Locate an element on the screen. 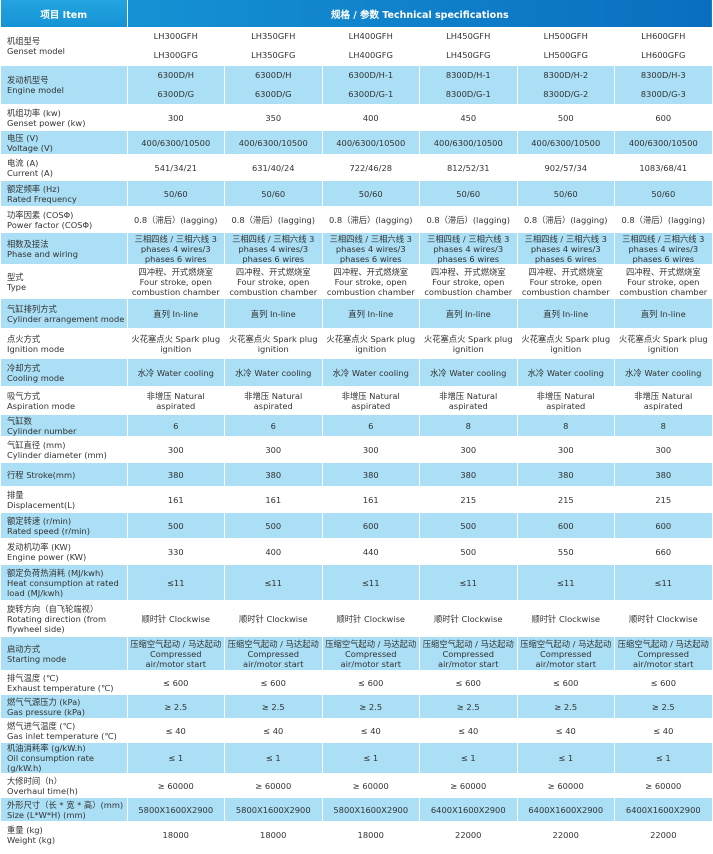  spec-value: 660 is located at coordinates (663, 551).